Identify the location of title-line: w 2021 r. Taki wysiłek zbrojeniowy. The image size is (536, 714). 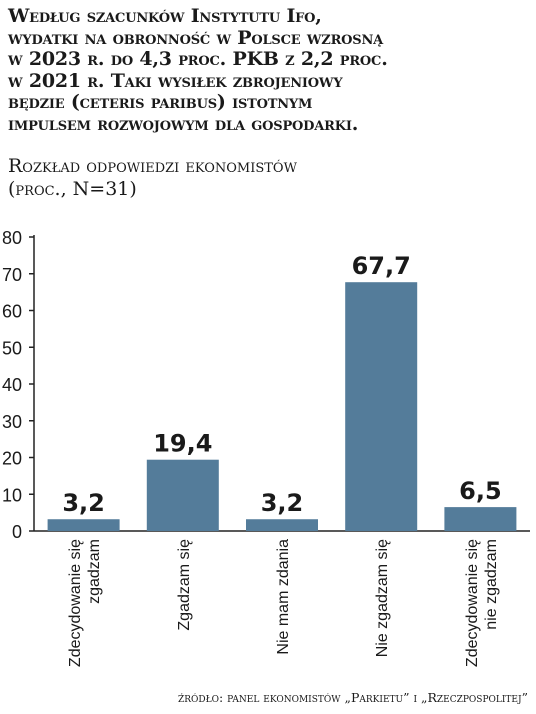
(175, 80).